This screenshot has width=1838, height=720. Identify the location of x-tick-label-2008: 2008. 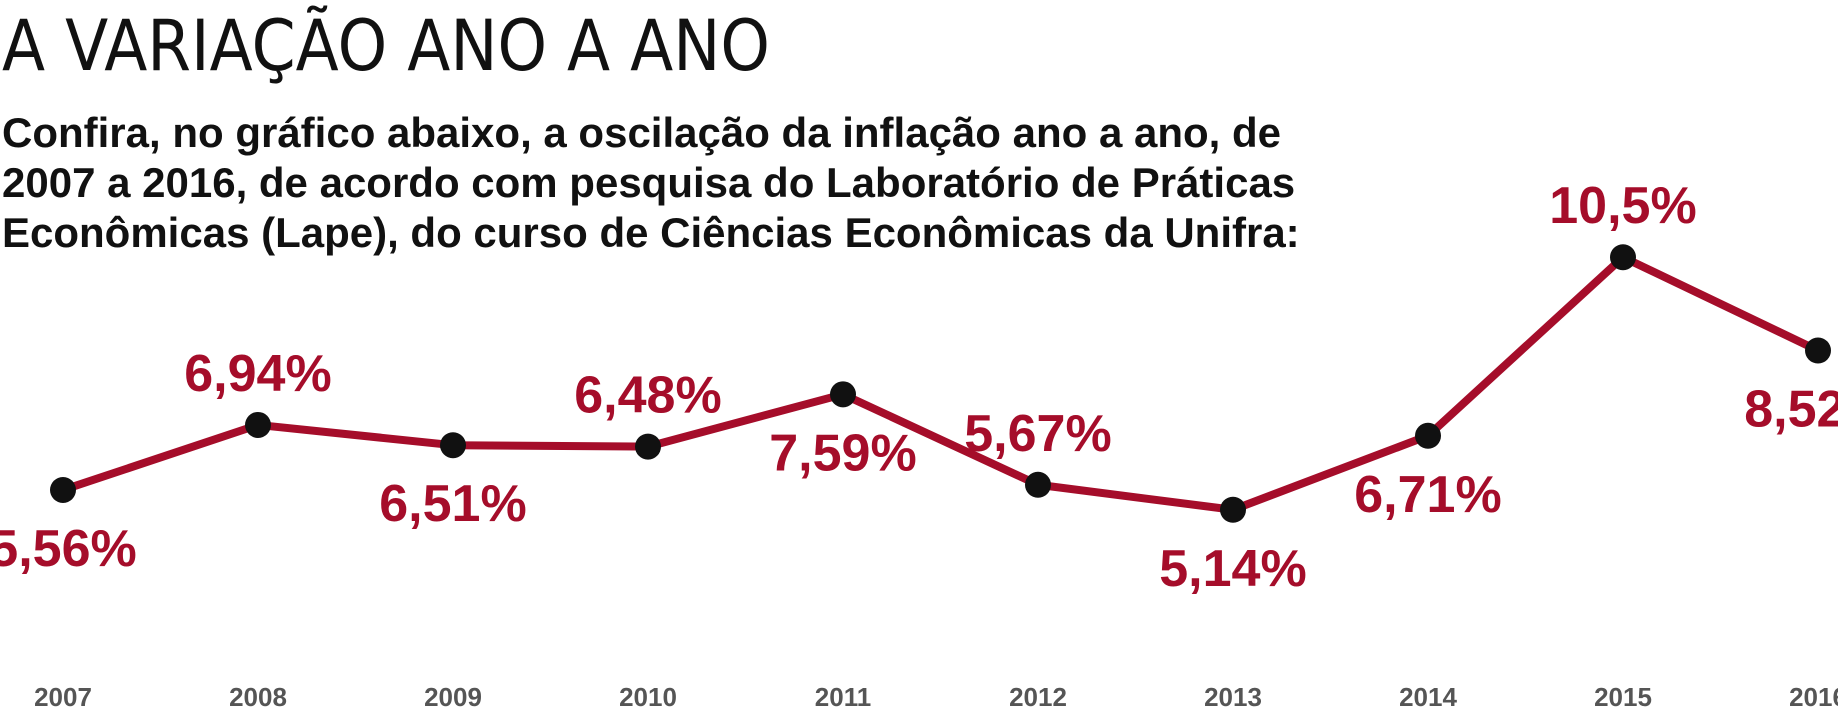
(258, 697).